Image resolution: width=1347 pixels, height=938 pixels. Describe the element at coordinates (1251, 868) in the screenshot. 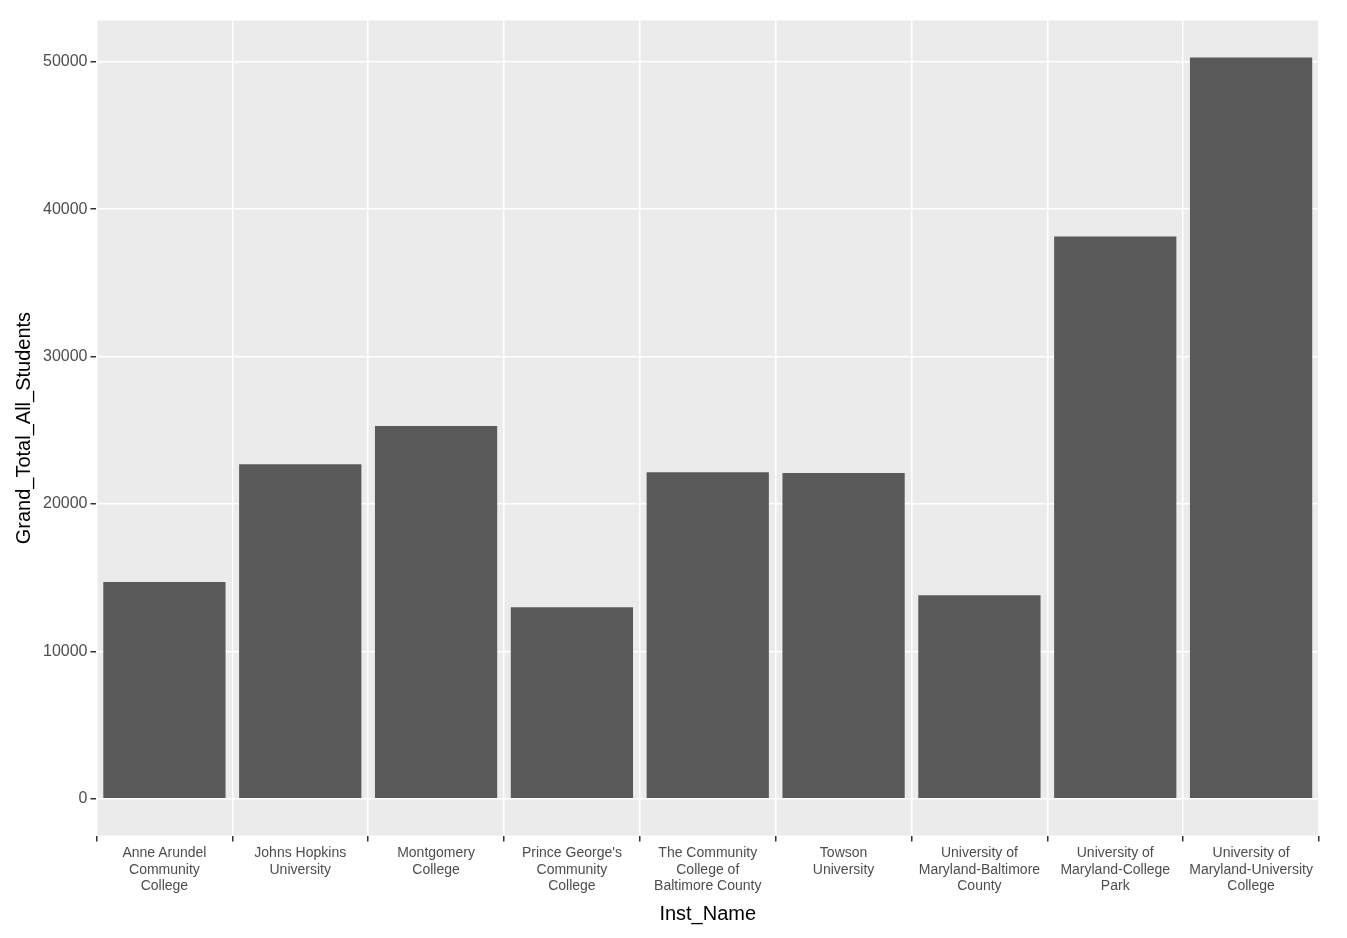

I see `x-tick-label: University of Maryland-University College` at that location.